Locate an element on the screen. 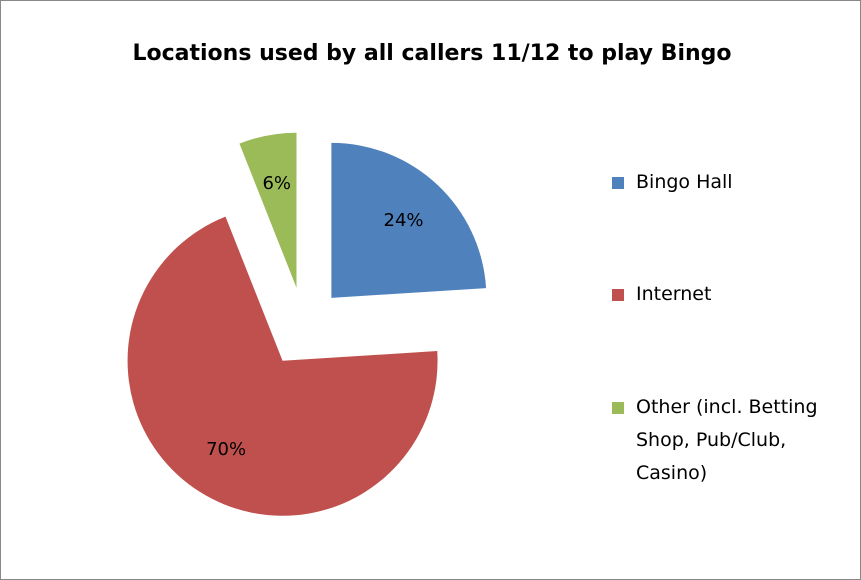  data-label: 6% is located at coordinates (276, 183).